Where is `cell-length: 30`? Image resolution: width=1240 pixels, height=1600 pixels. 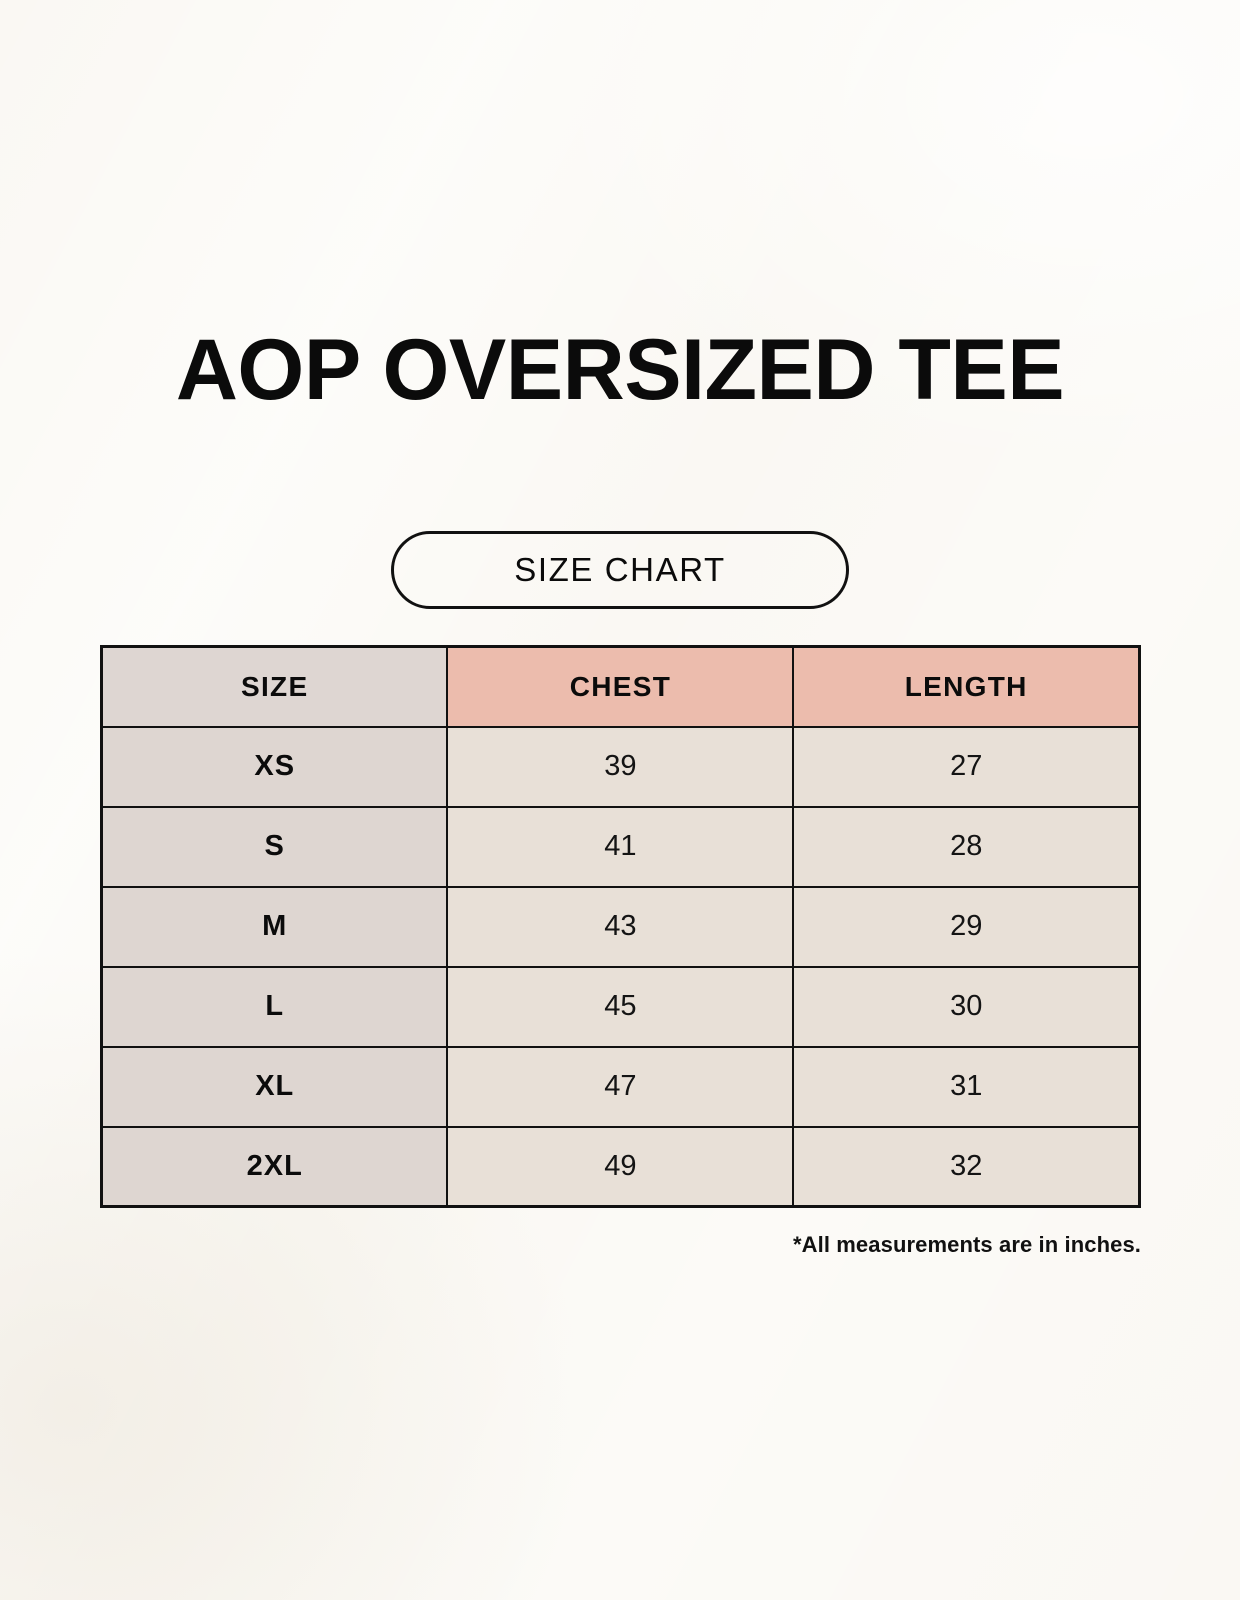
cell-length: 30 is located at coordinates (966, 1006).